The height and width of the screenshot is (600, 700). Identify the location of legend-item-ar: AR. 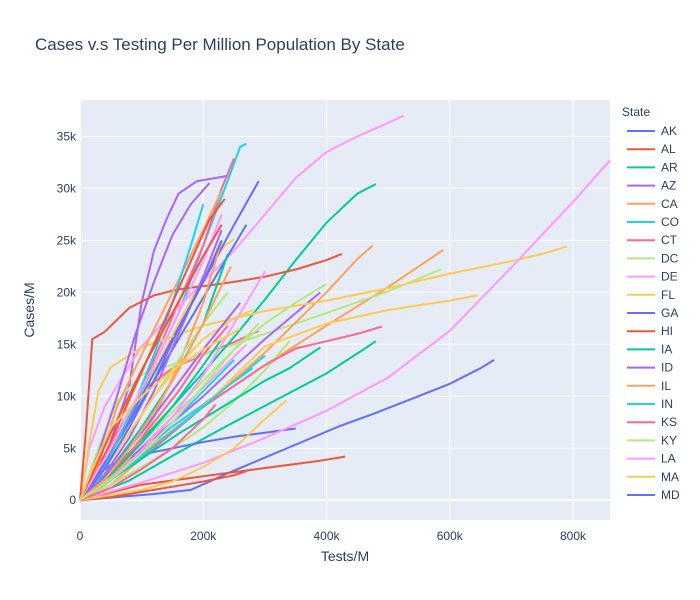
(652, 167).